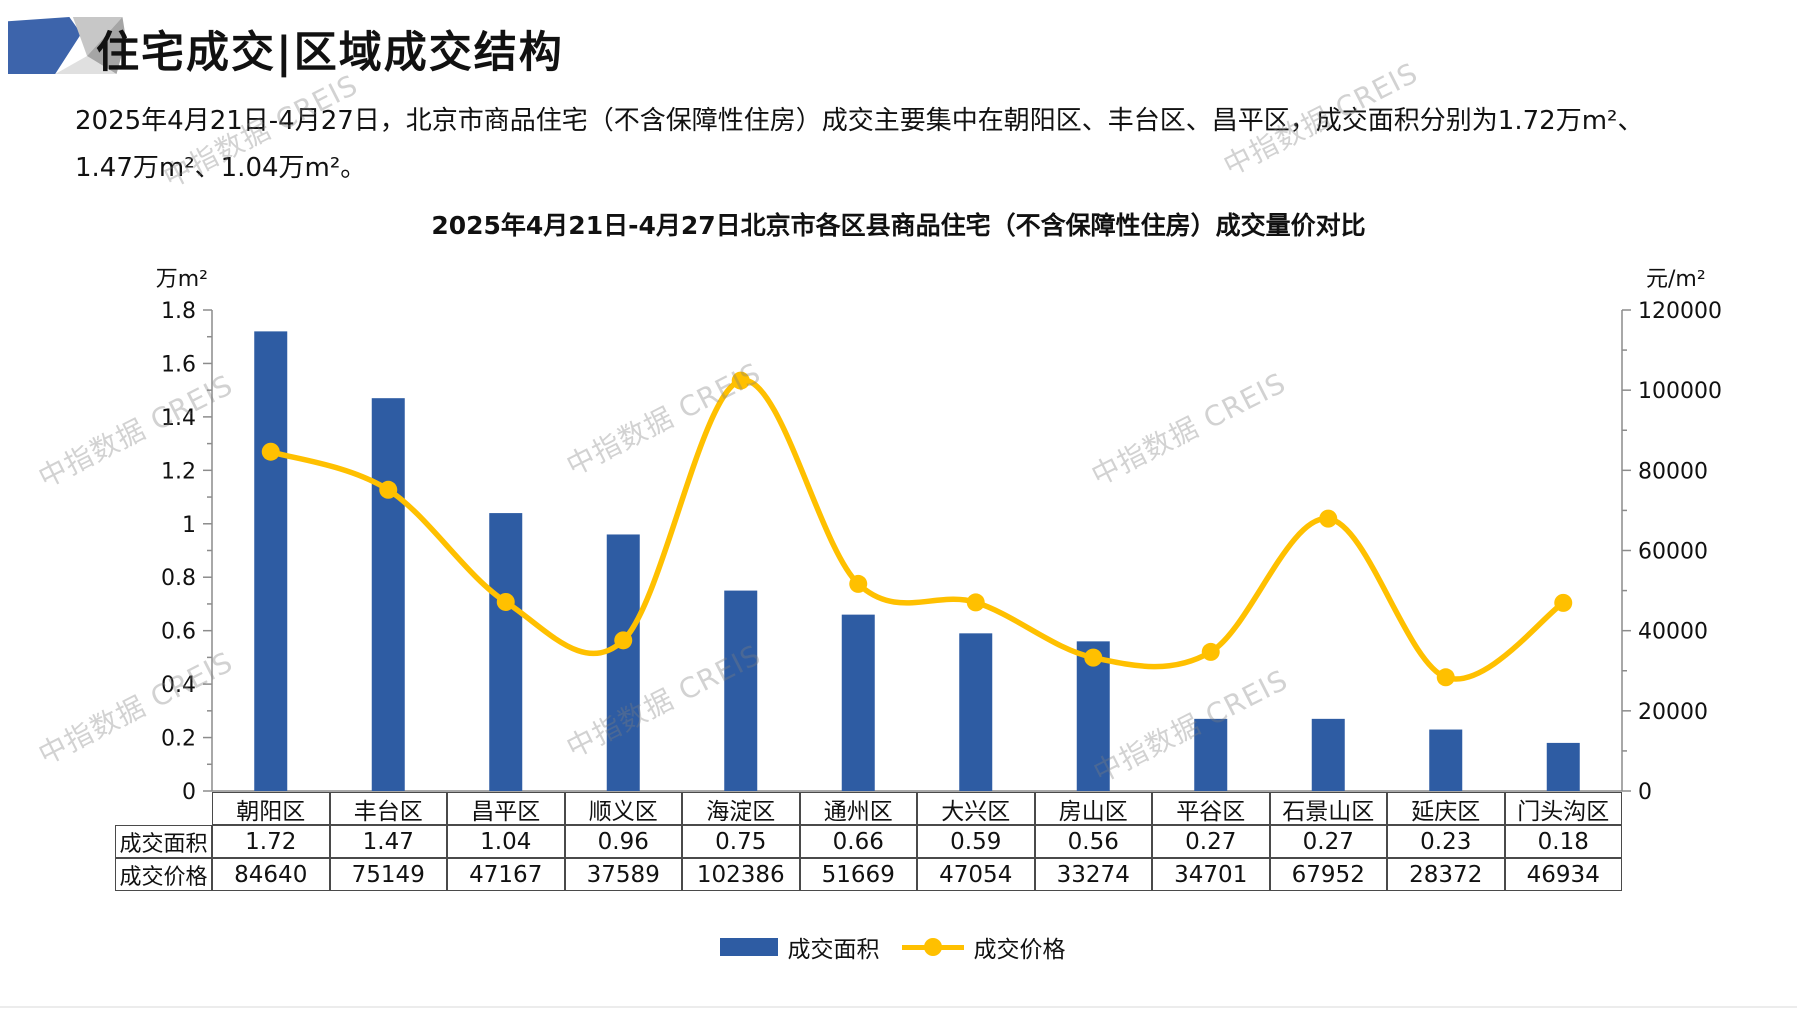 The height and width of the screenshot is (1010, 1797). I want to click on bar-石景山区, so click(1328, 754).